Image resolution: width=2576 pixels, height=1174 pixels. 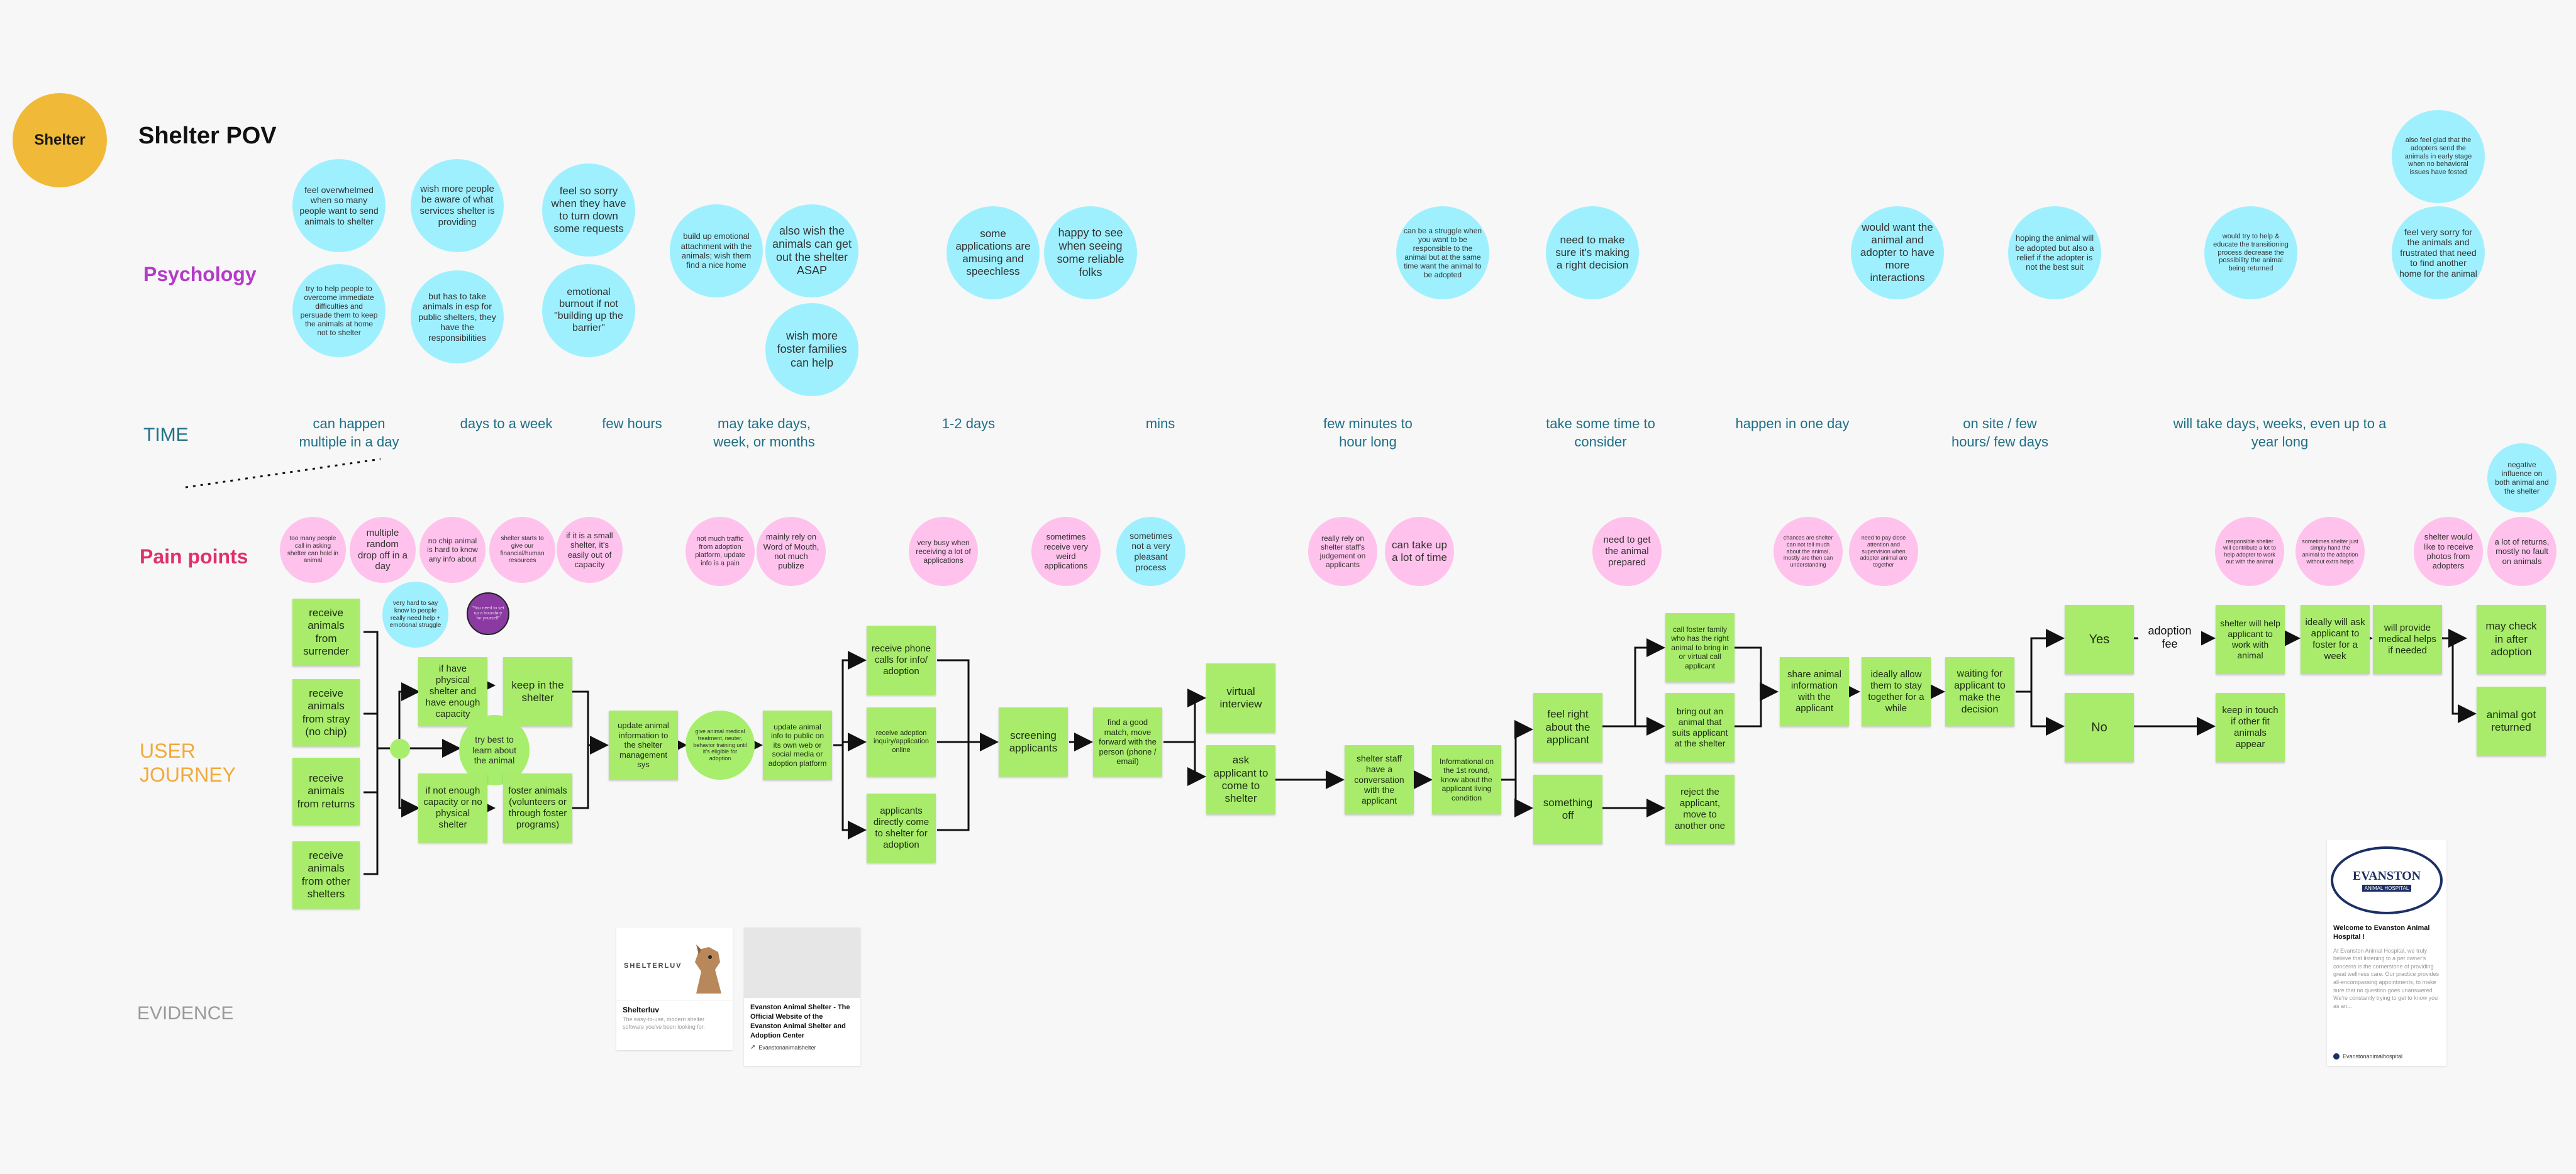 I want to click on journey-step: receive animals from returns, so click(x=326, y=791).